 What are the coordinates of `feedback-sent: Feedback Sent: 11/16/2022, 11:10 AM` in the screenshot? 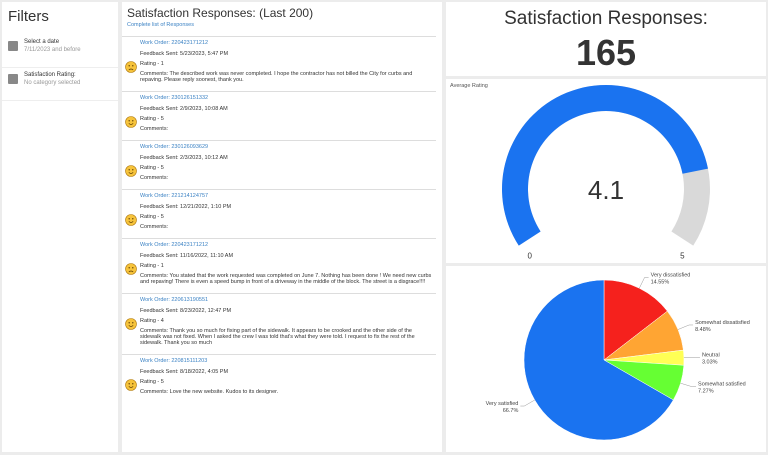 It's located at (187, 256).